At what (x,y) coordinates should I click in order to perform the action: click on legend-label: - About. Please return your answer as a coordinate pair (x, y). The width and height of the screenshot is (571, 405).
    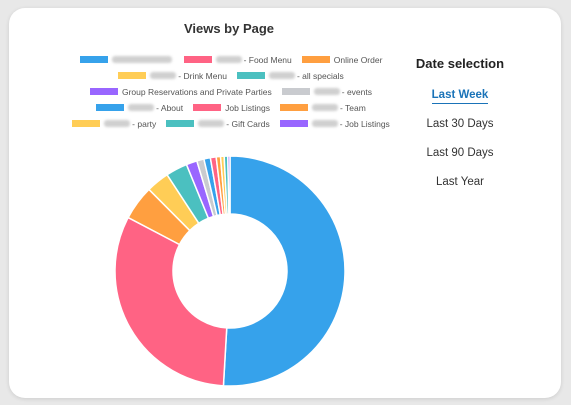
    Looking at the image, I should click on (170, 107).